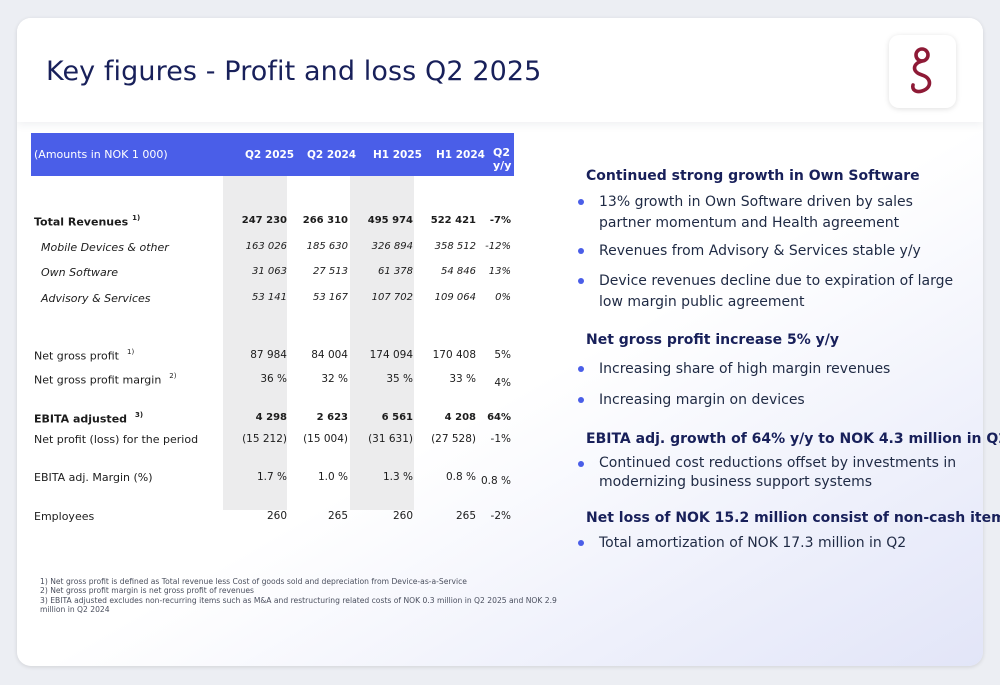 This screenshot has width=1000, height=685. What do you see at coordinates (390, 220) in the screenshot?
I see `cell: 495 974` at bounding box center [390, 220].